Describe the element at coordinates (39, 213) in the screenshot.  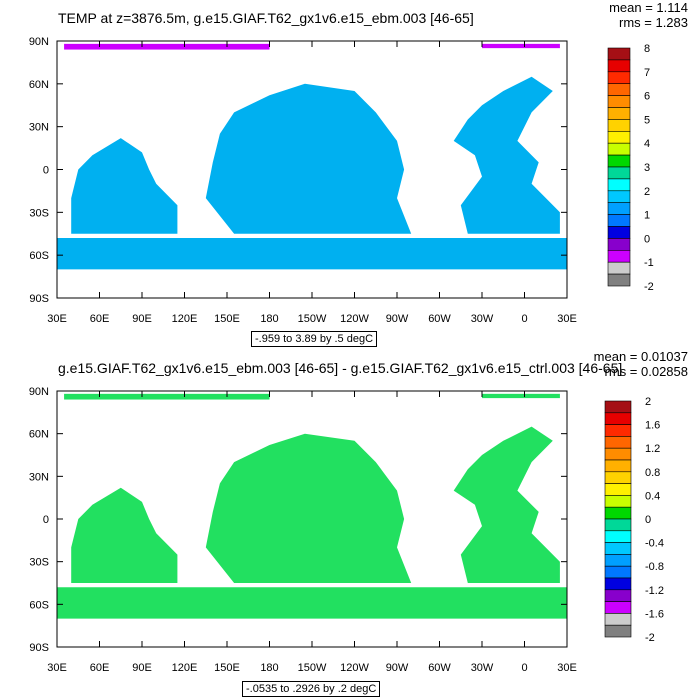
I see `panel1-y-tick-label: 30S` at that location.